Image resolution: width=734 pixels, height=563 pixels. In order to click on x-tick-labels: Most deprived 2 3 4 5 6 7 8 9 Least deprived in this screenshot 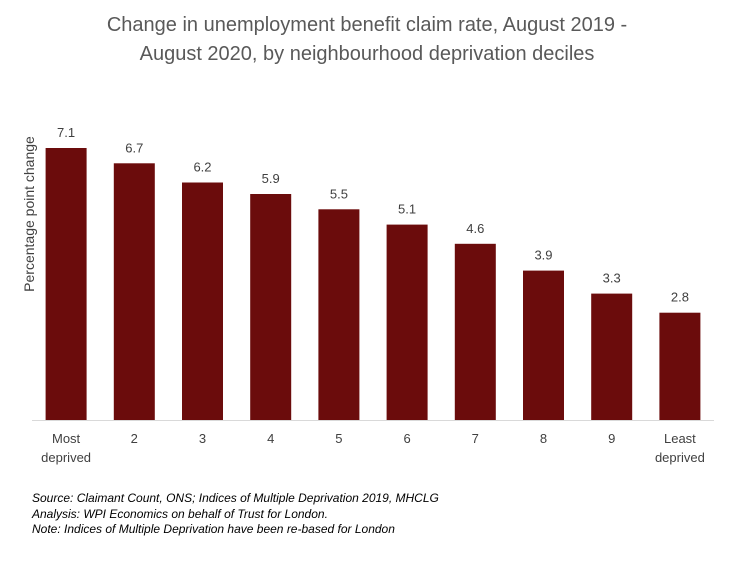, I will do `click(373, 448)`.